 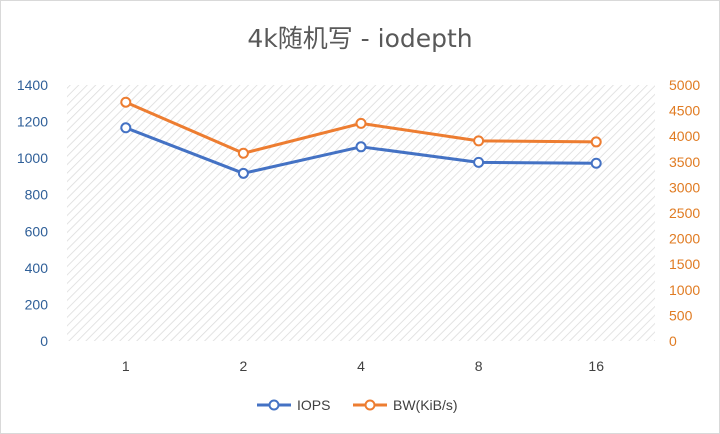 I want to click on x-axis-ticks: 1 2 4 8 16, so click(x=363, y=366).